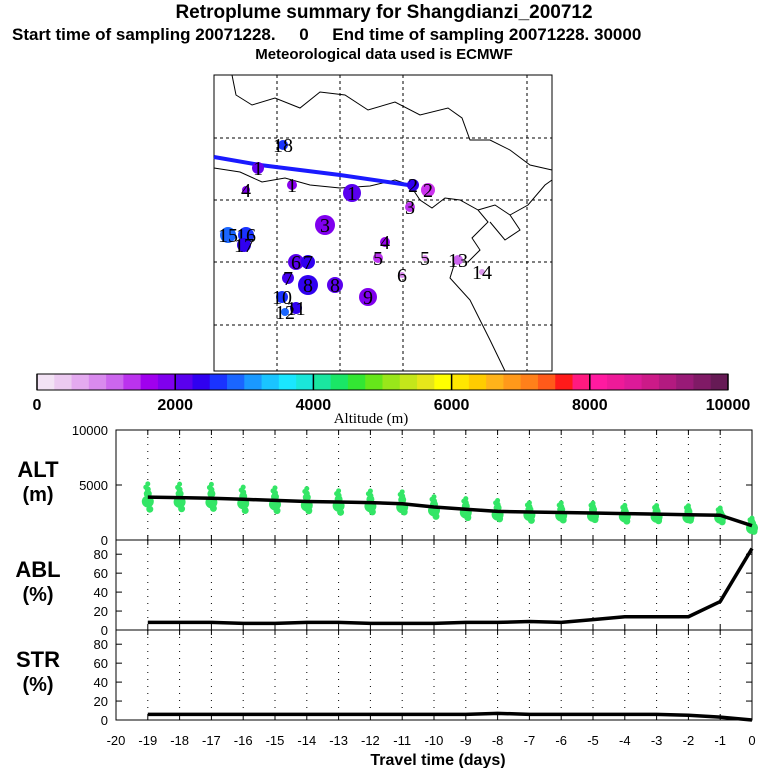 The width and height of the screenshot is (768, 768). What do you see at coordinates (292, 186) in the screenshot?
I see `plume-marker-label: 1` at bounding box center [292, 186].